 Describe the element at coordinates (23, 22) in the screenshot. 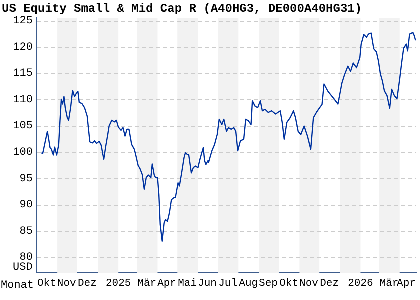

I see `y-tick-label: 125` at that location.